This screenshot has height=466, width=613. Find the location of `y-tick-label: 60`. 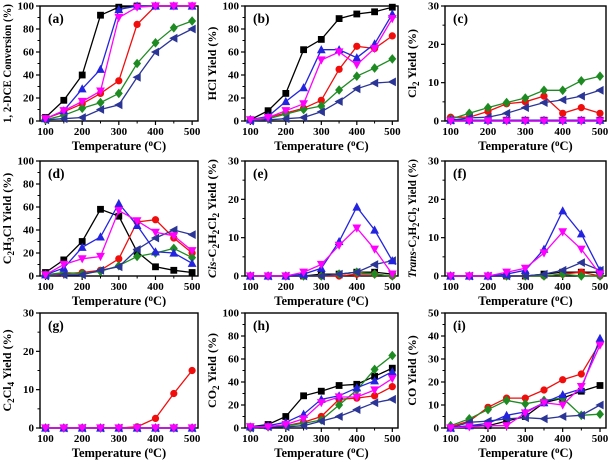

y-tick-label: 60 is located at coordinates (234, 360).